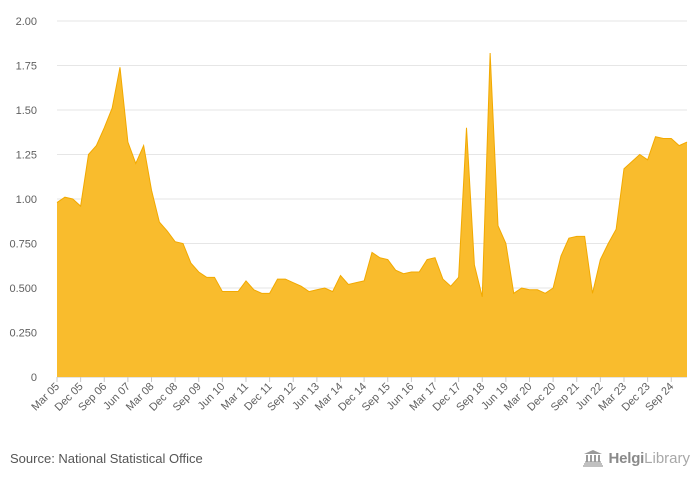 Image resolution: width=700 pixels, height=483 pixels. Describe the element at coordinates (593, 458) in the screenshot. I see `helgi-building-icon` at that location.